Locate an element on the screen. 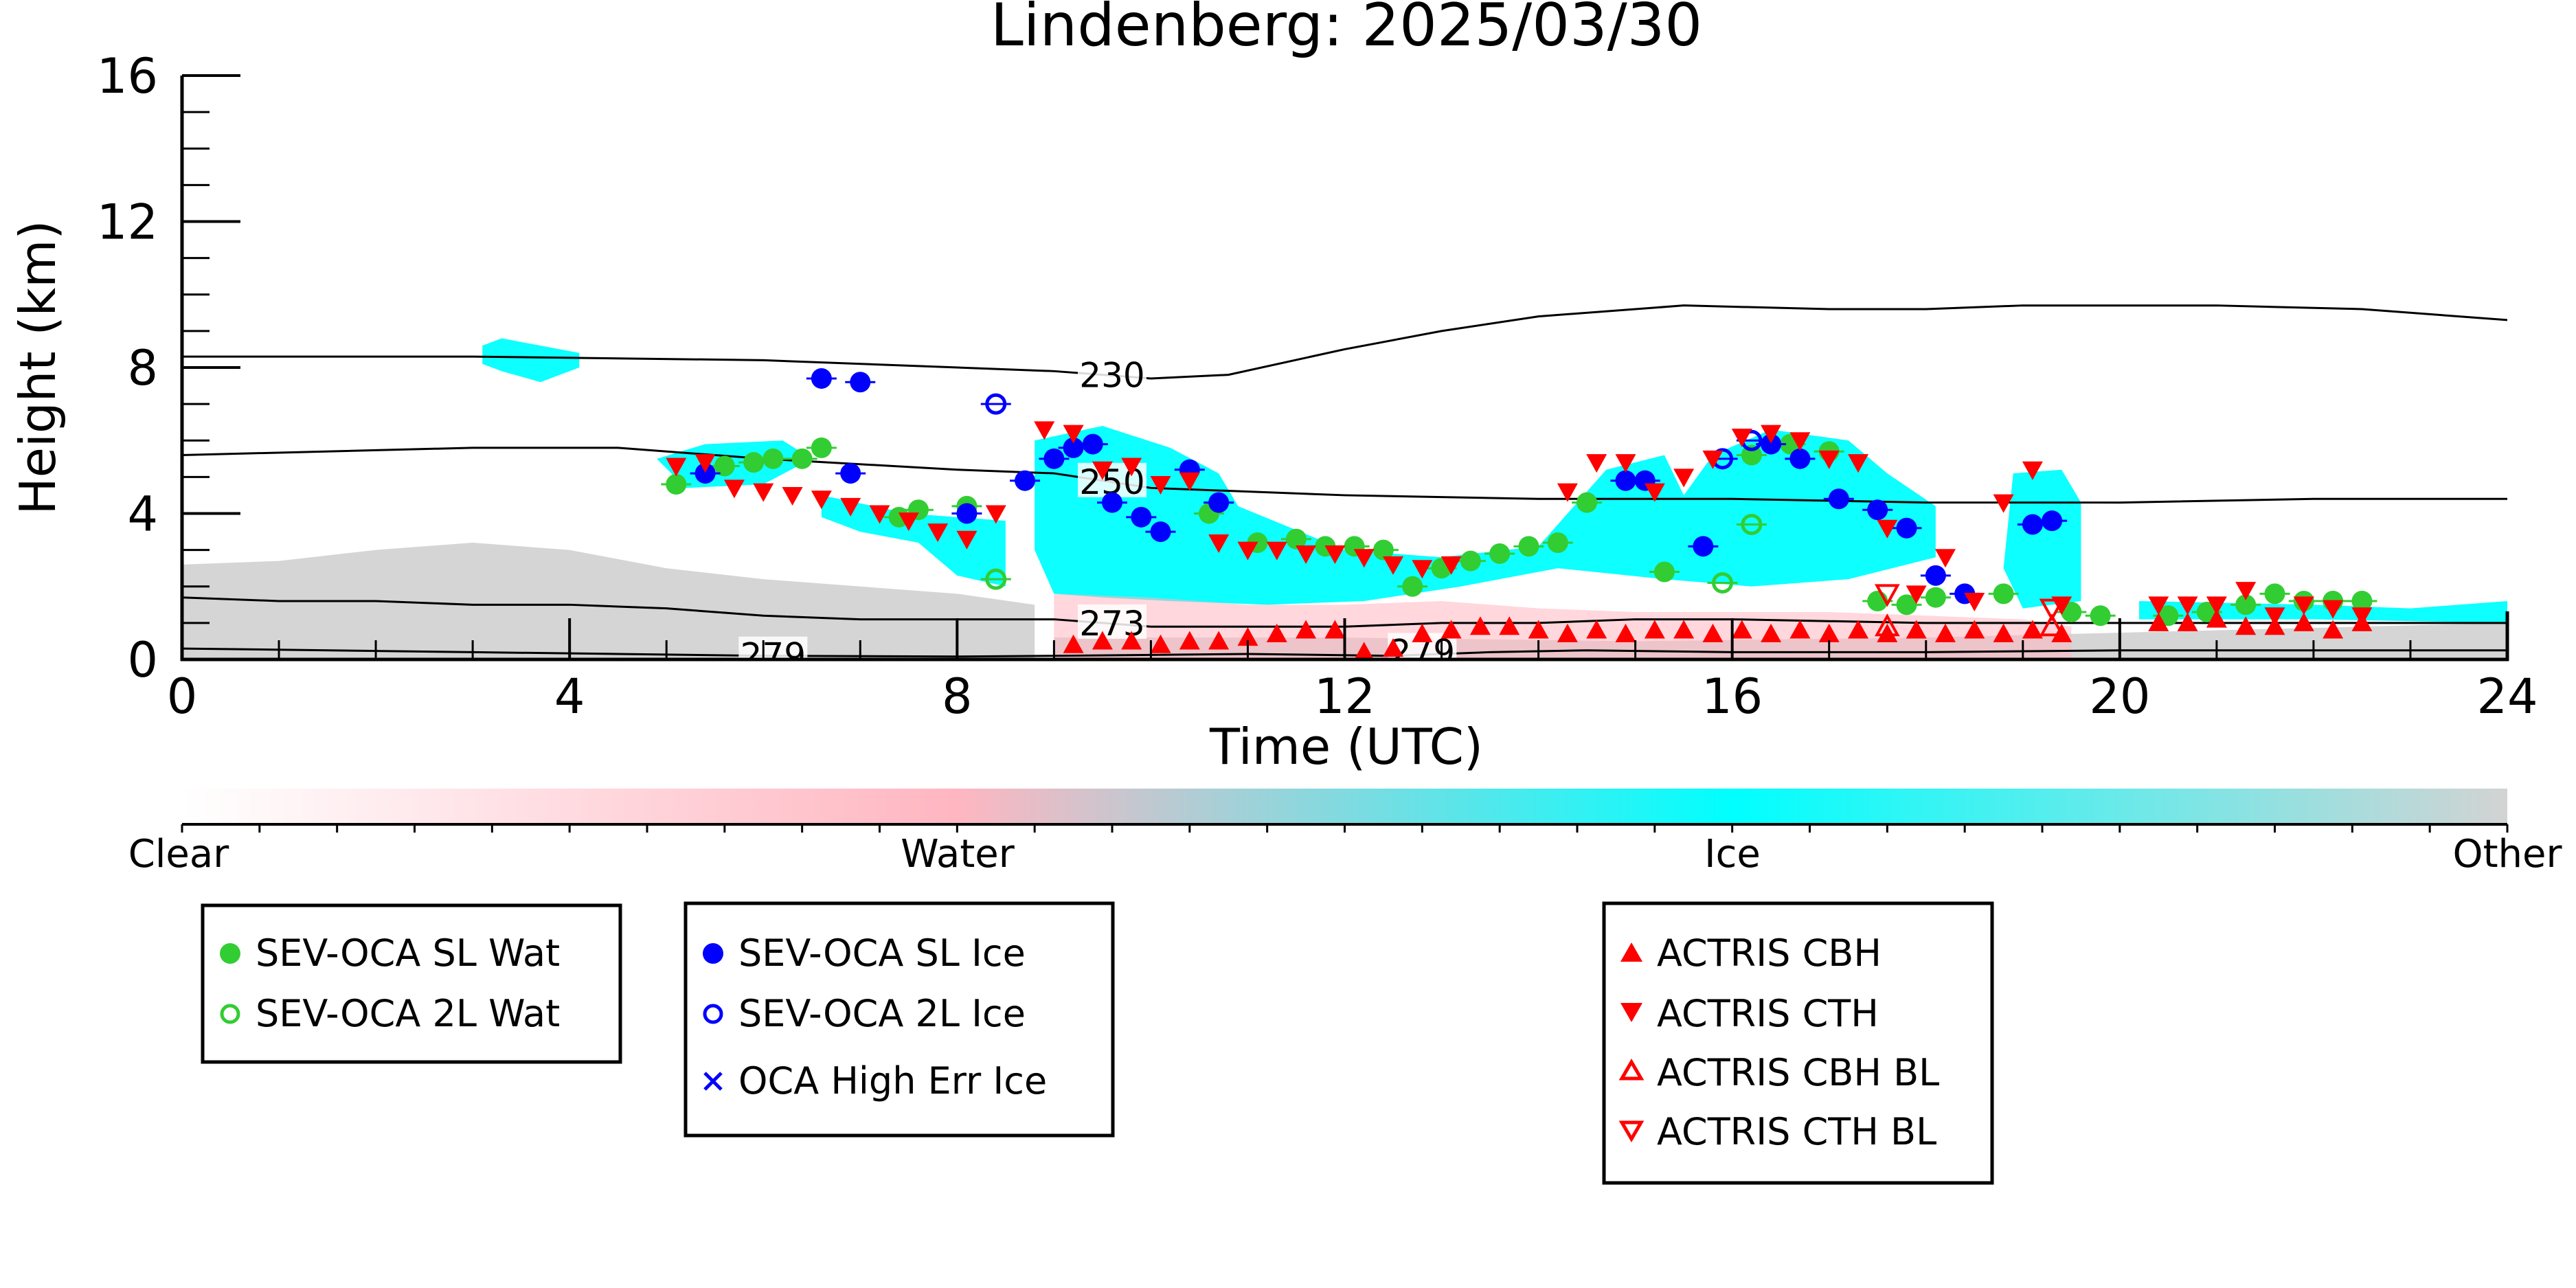 This screenshot has height=1288, width=2576. legend-marker-sl-wat is located at coordinates (230, 953).